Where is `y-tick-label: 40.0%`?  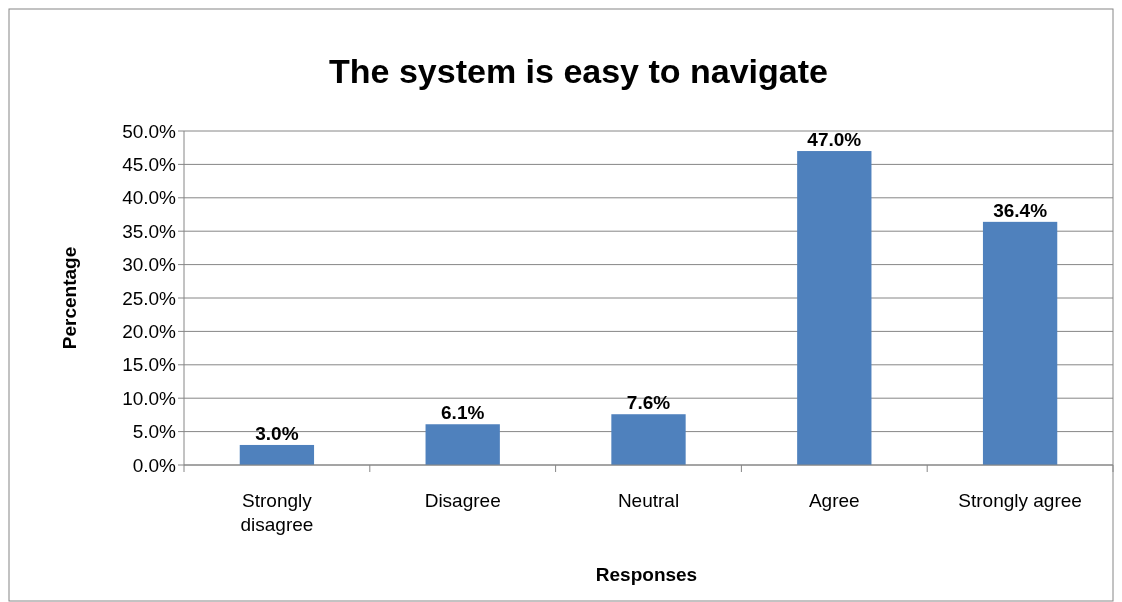 y-tick-label: 40.0% is located at coordinates (149, 198).